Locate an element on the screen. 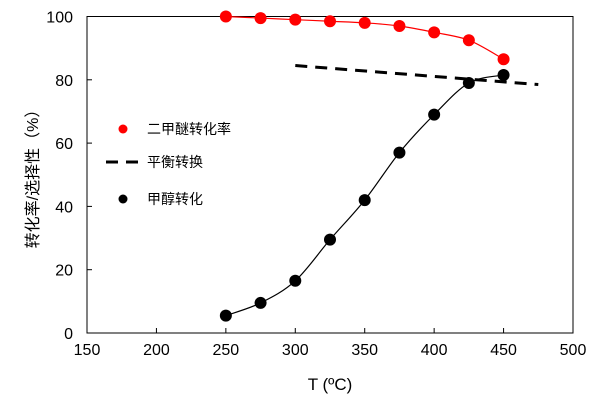  x-tick-label: 450 is located at coordinates (503, 350).